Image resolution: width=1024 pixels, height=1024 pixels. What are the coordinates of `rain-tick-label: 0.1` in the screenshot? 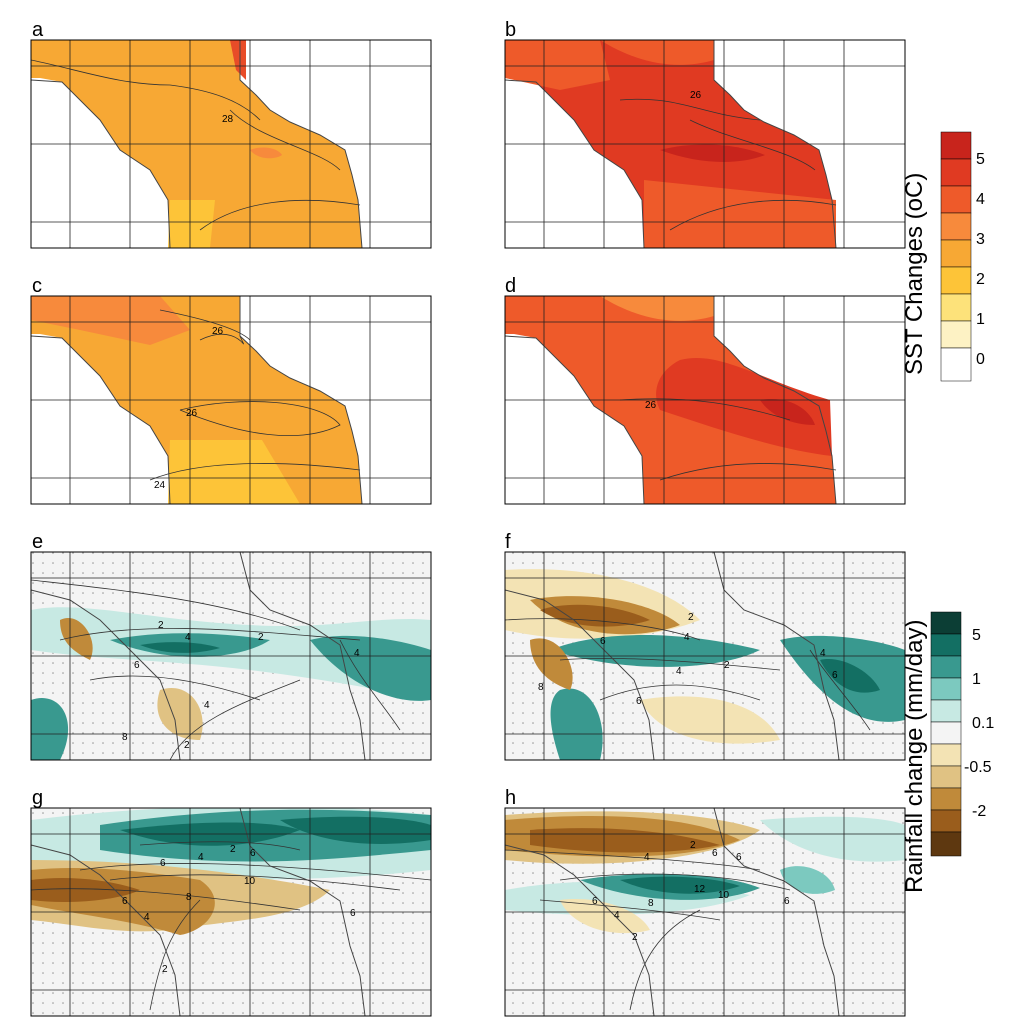 It's located at (983, 723).